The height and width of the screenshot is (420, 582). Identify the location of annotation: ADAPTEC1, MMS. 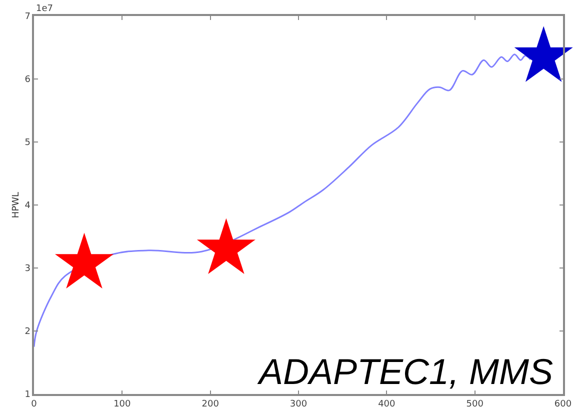
(405, 371).